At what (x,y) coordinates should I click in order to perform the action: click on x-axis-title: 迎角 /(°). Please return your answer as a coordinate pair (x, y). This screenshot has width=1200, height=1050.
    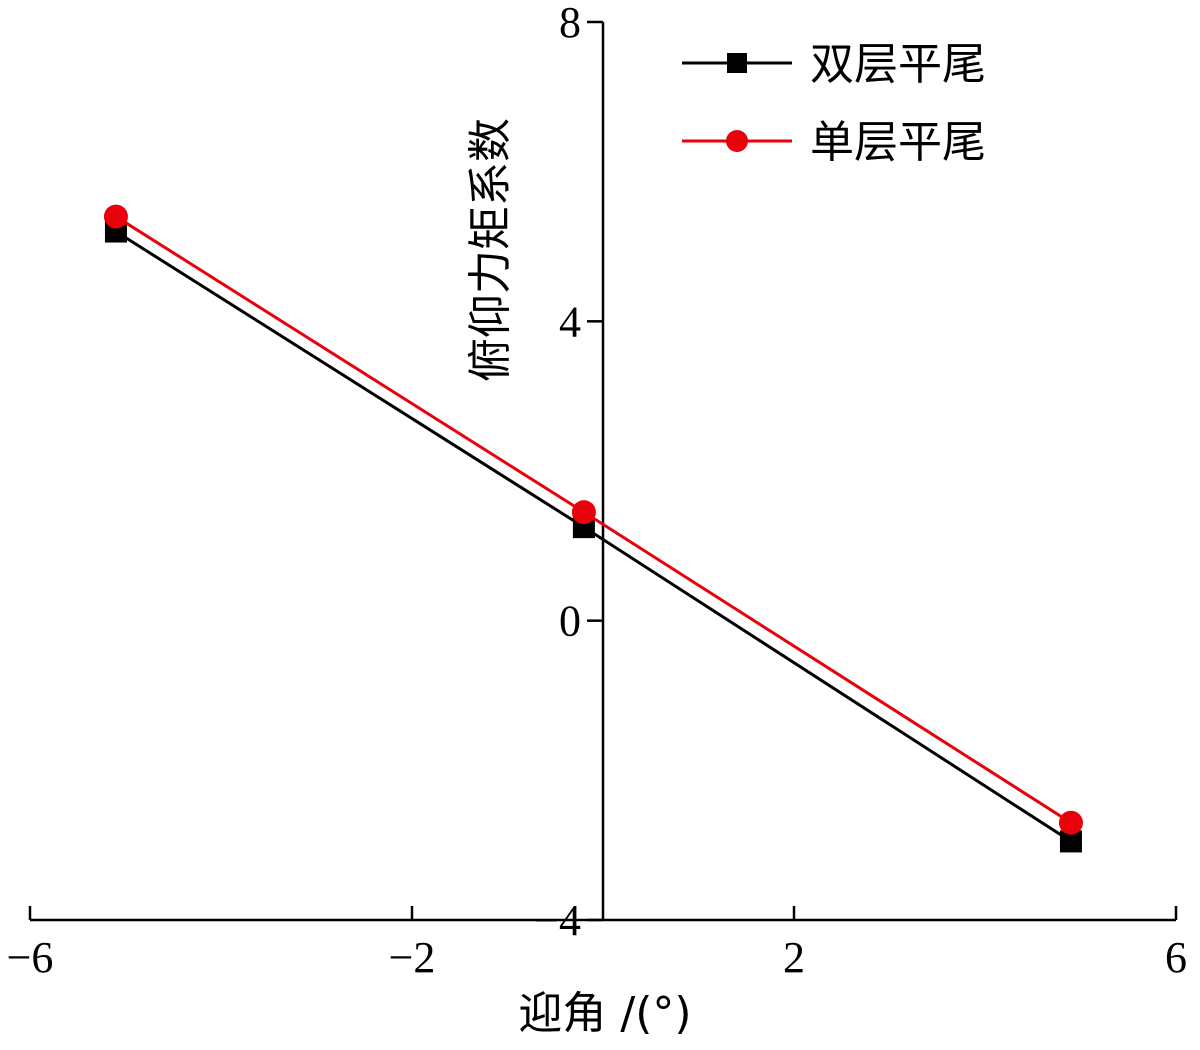
    Looking at the image, I should click on (604, 1013).